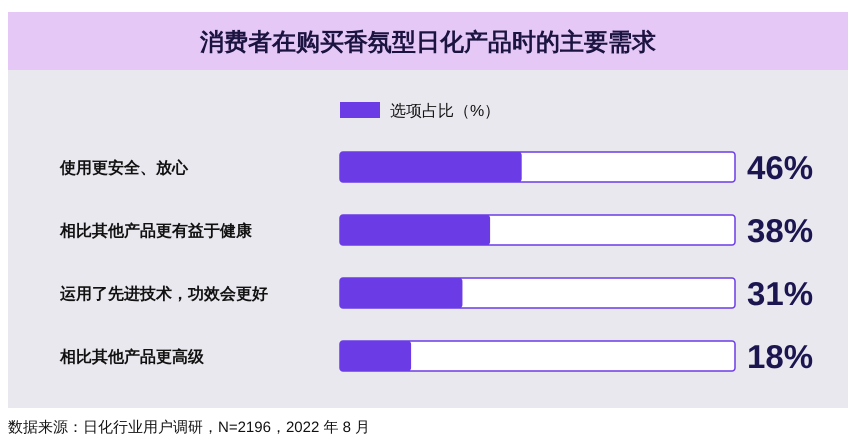  I want to click on data-label: 46%, so click(780, 167).